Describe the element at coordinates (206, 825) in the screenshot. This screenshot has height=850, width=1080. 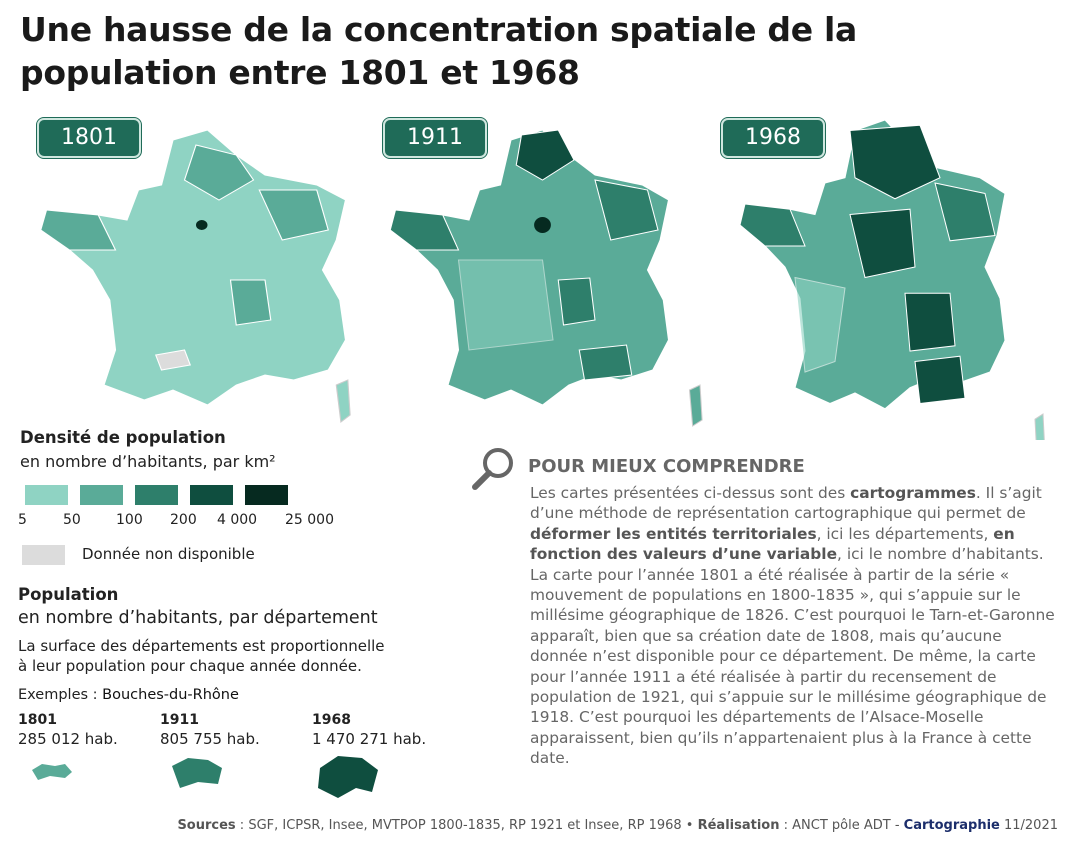
I see `footer-run: Sources` at that location.